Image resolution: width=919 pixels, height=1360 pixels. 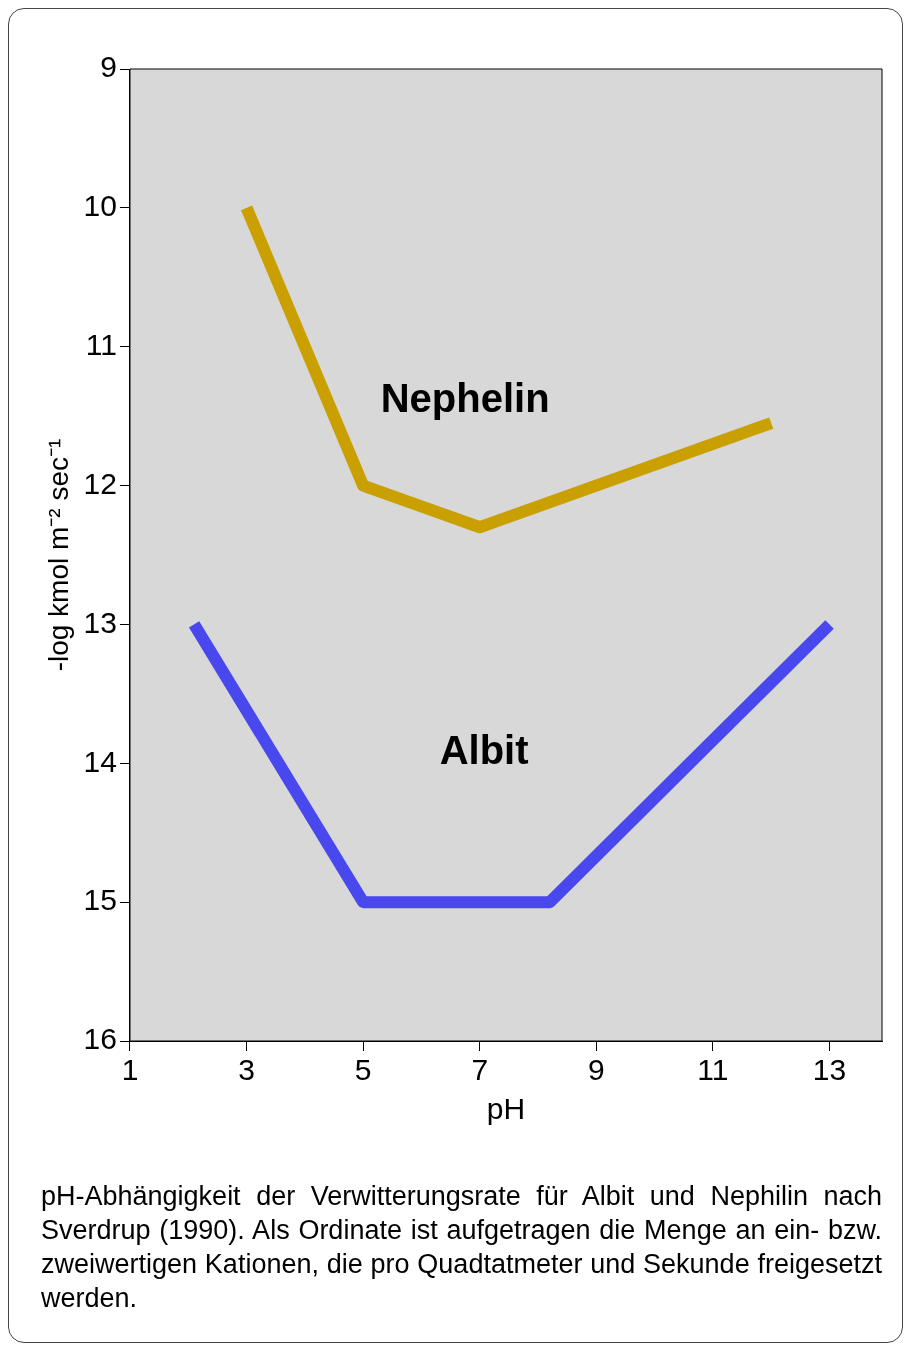 What do you see at coordinates (100, 206) in the screenshot?
I see `y-tick-label: 10` at bounding box center [100, 206].